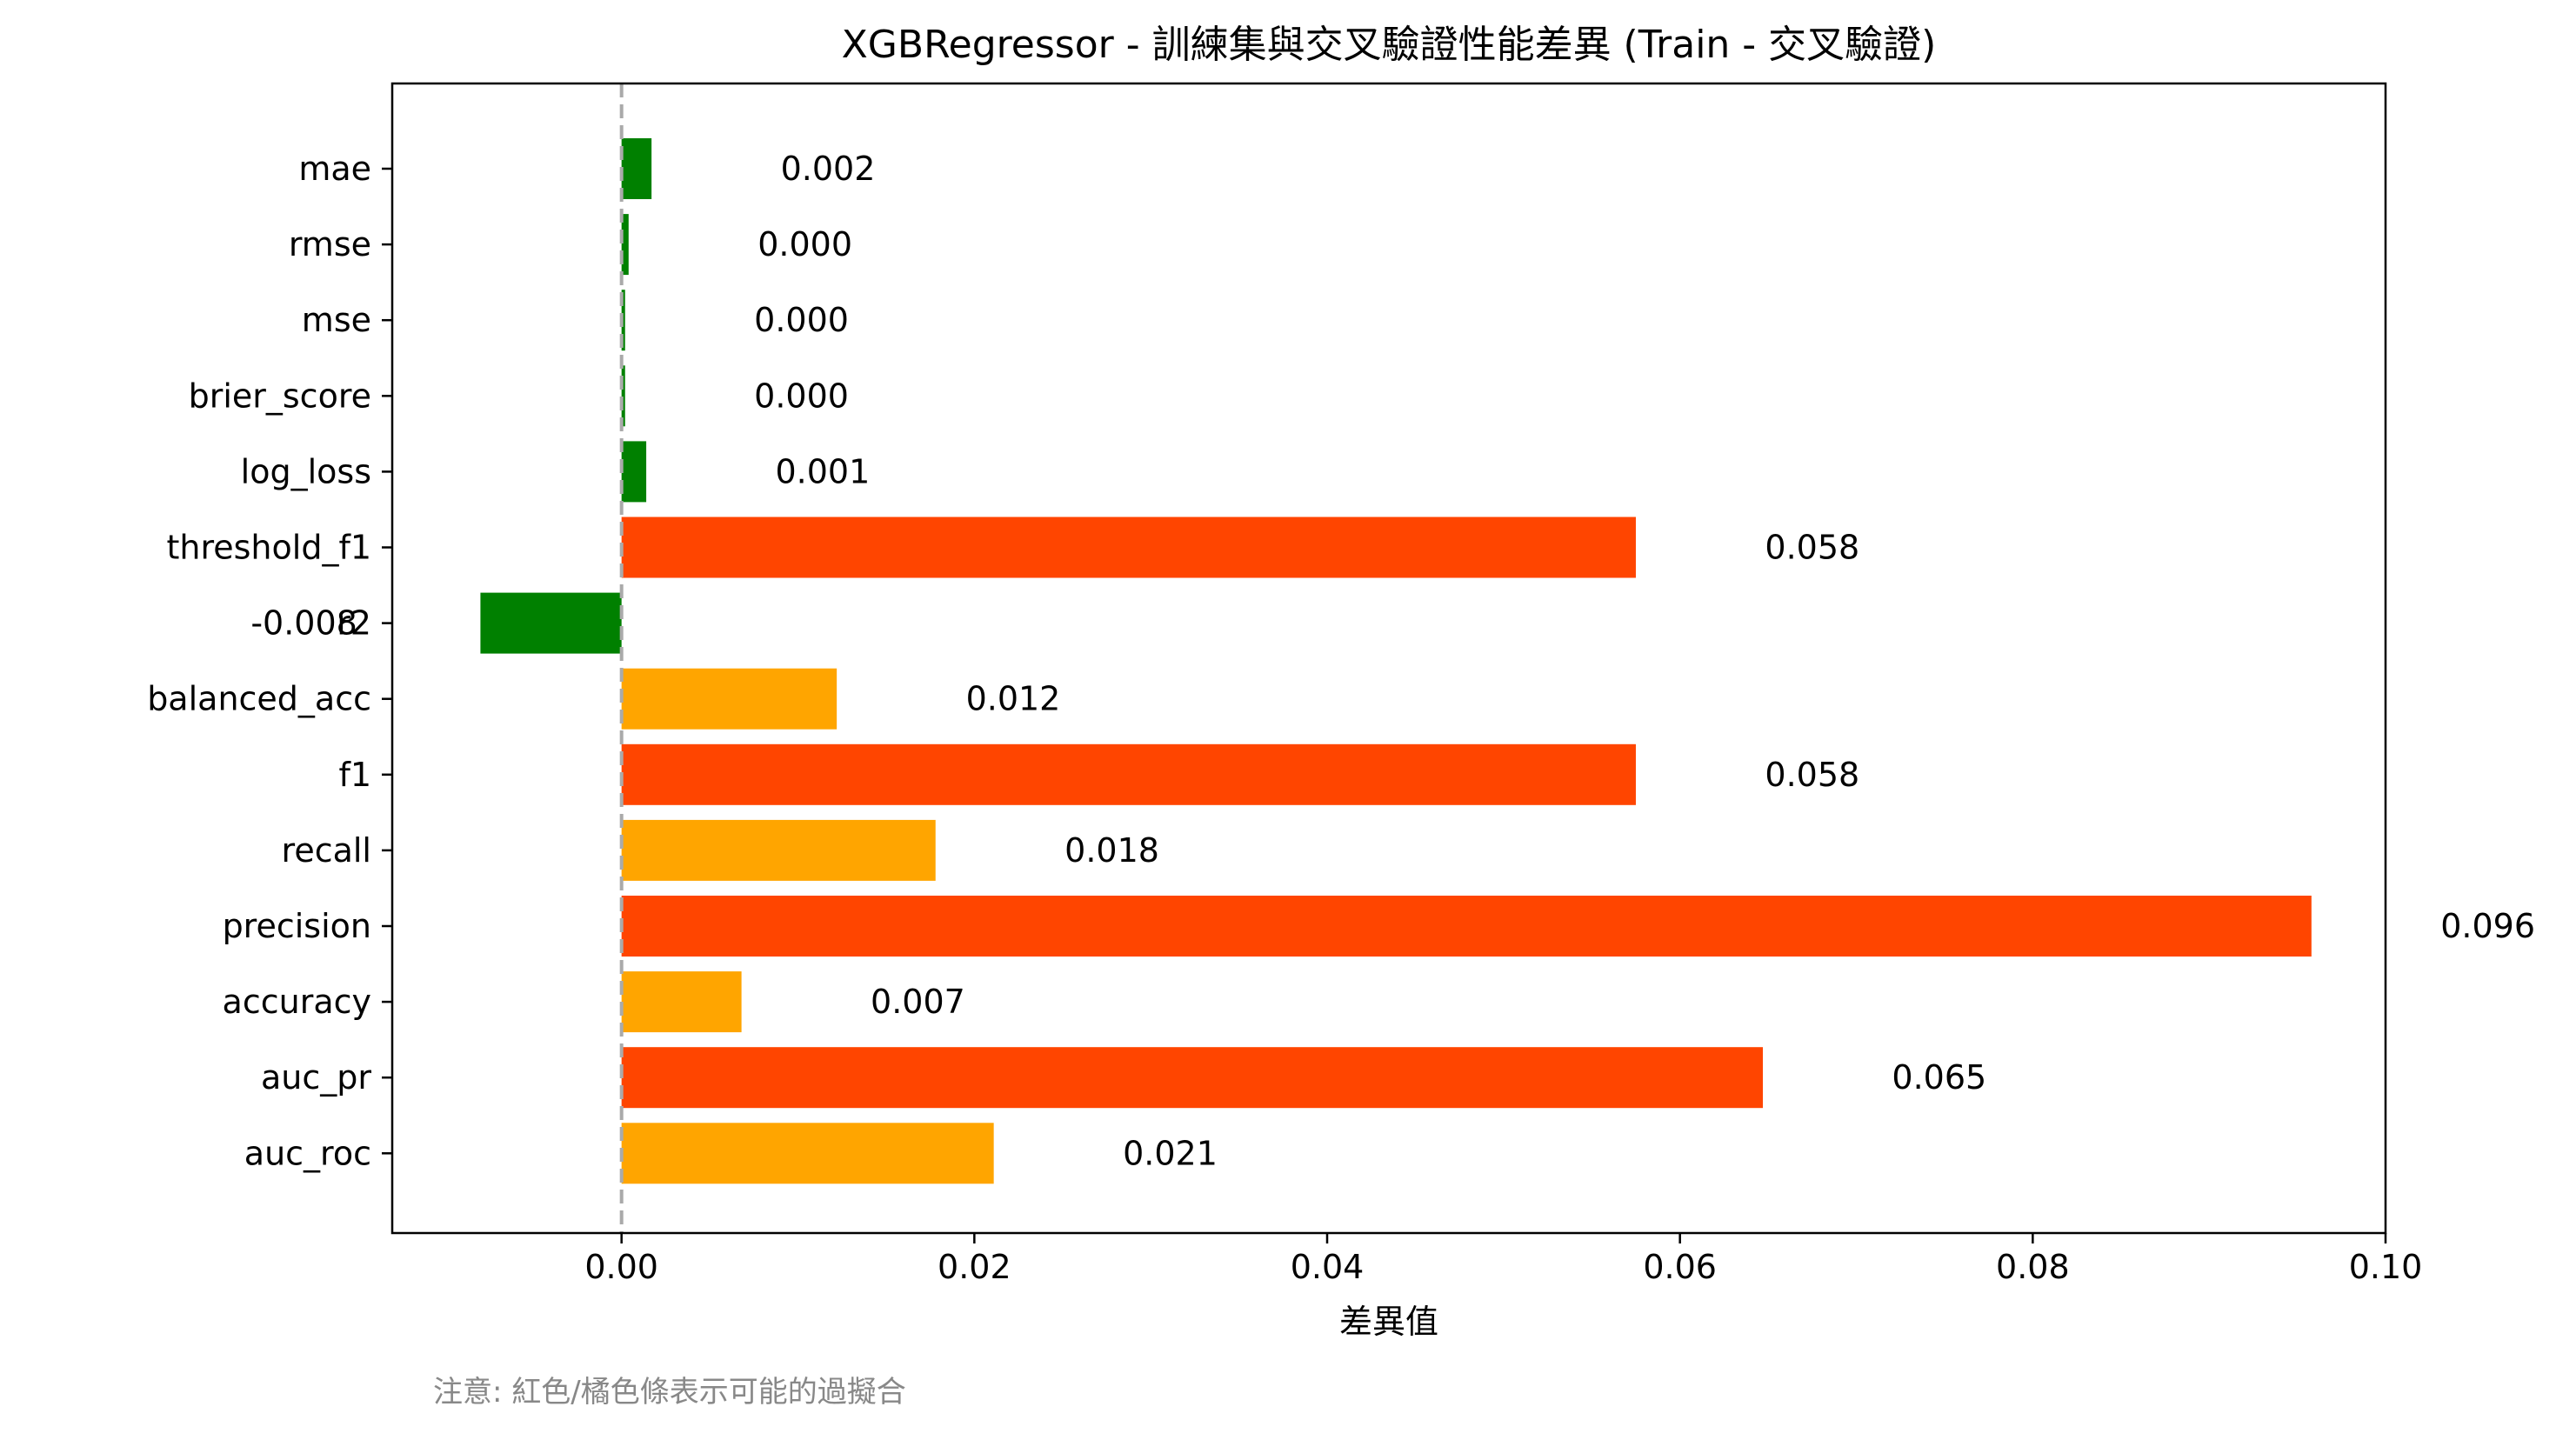 Image resolution: width=2576 pixels, height=1440 pixels. What do you see at coordinates (1192, 1078) in the screenshot?
I see `bar-auc-pr` at bounding box center [1192, 1078].